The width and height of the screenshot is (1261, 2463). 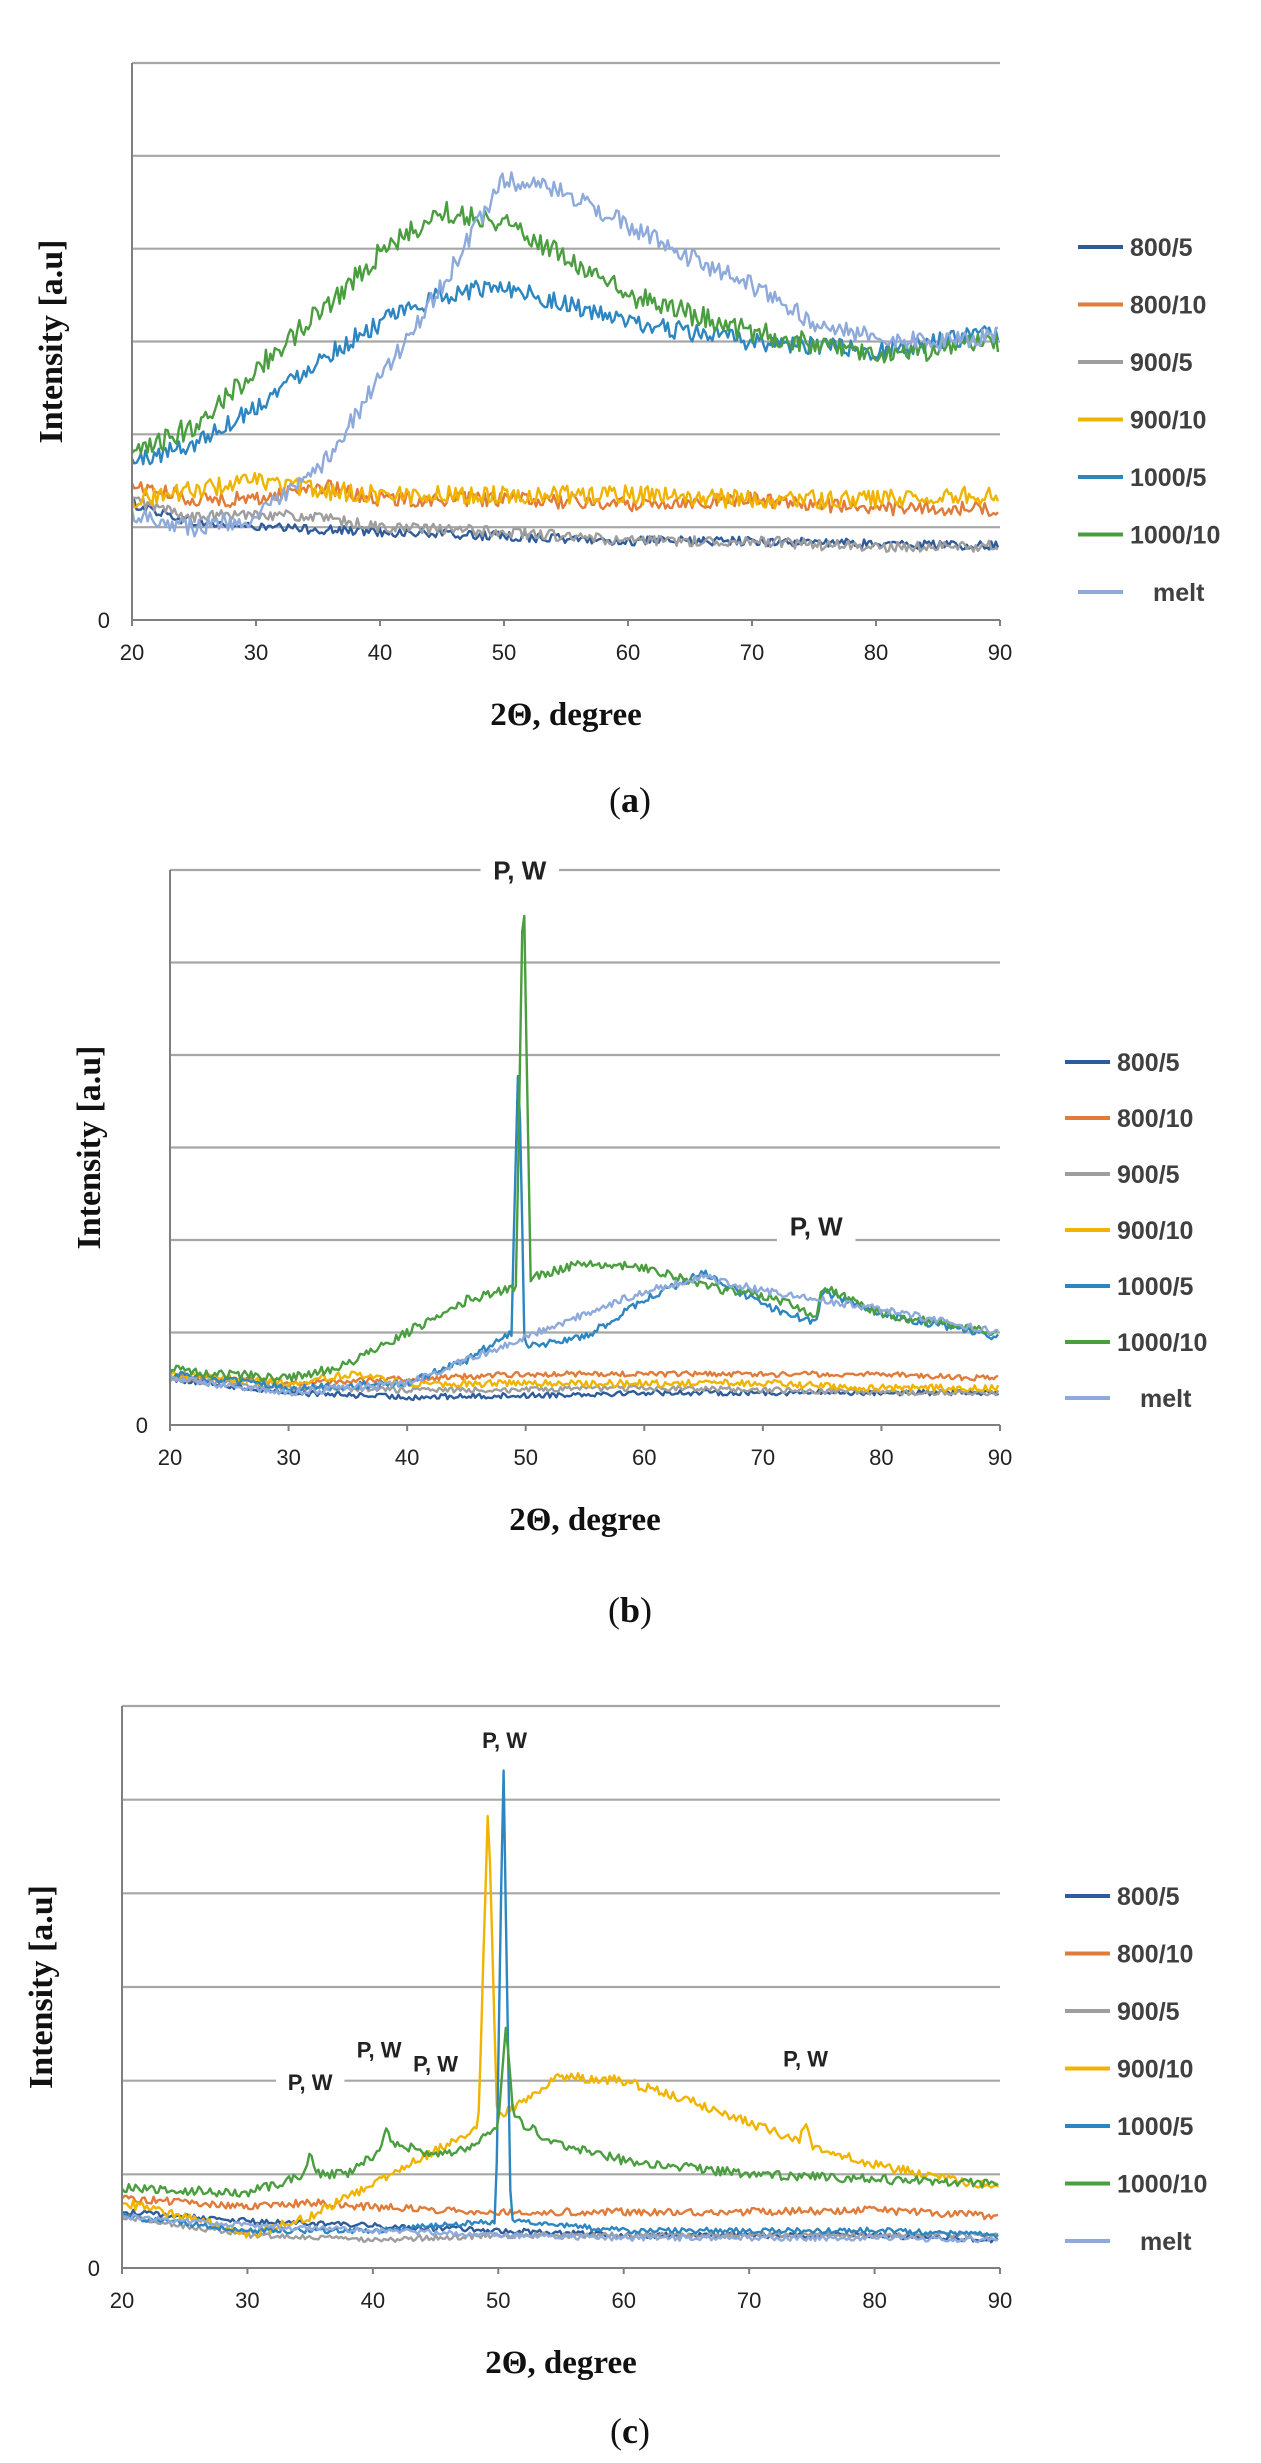 What do you see at coordinates (668, 1048) in the screenshot?
I see `annotations: P, W P, W` at bounding box center [668, 1048].